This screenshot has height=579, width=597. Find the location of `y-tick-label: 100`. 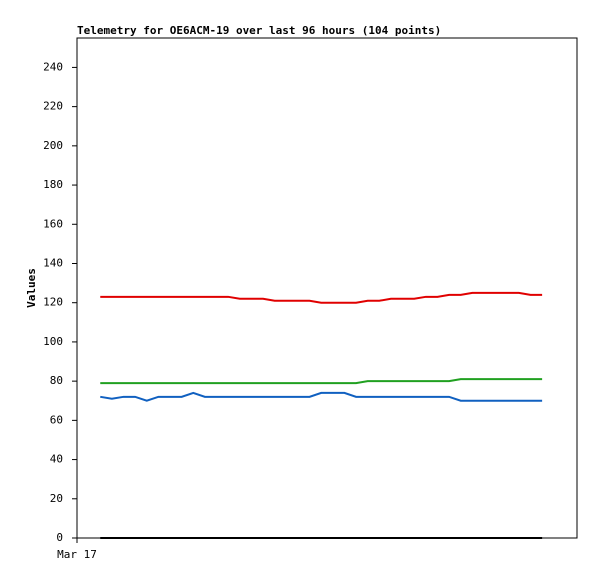

y-tick-label: 100 is located at coordinates (53, 341).